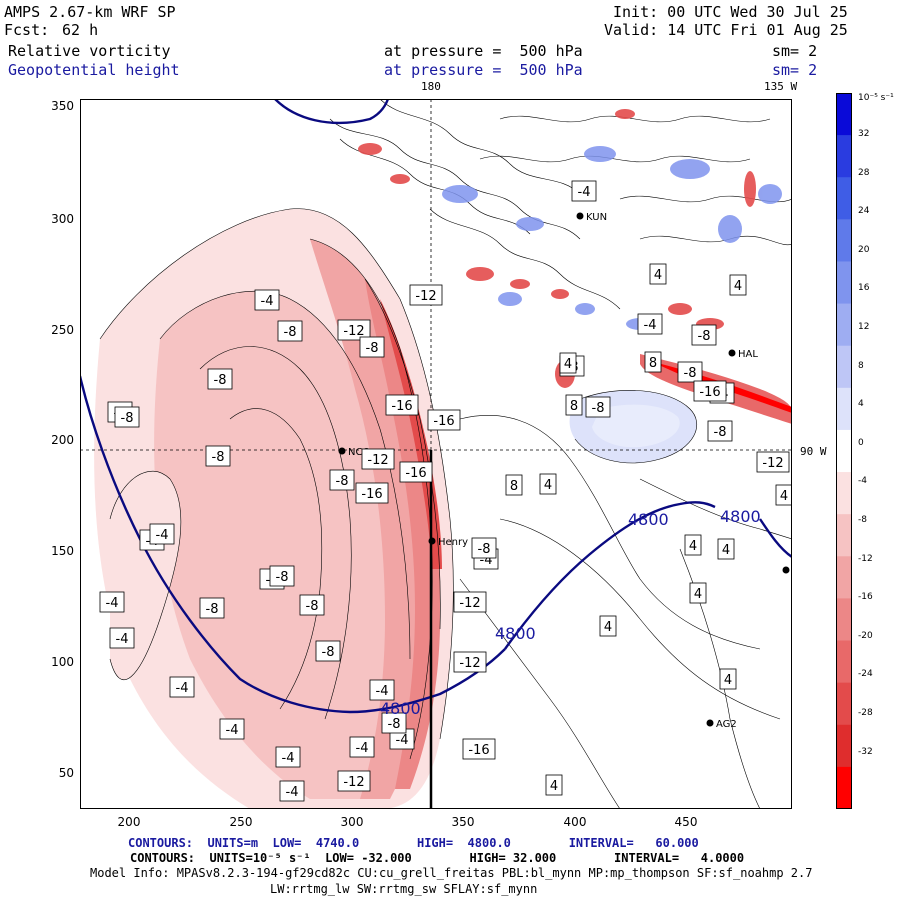 The height and width of the screenshot is (900, 900). What do you see at coordinates (748, 354) in the screenshot?
I see `station-label: HAL` at bounding box center [748, 354].